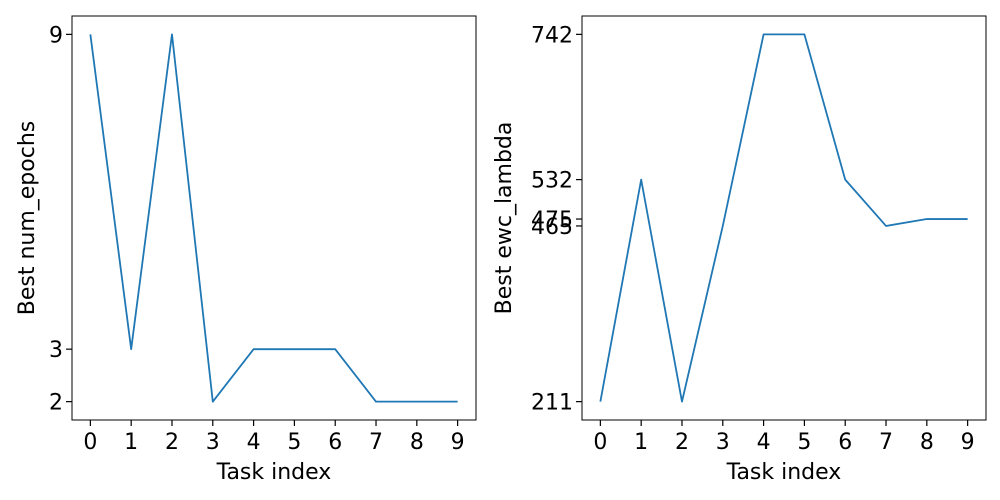  Describe the element at coordinates (56, 350) in the screenshot. I see `y-tick-label: 3` at that location.